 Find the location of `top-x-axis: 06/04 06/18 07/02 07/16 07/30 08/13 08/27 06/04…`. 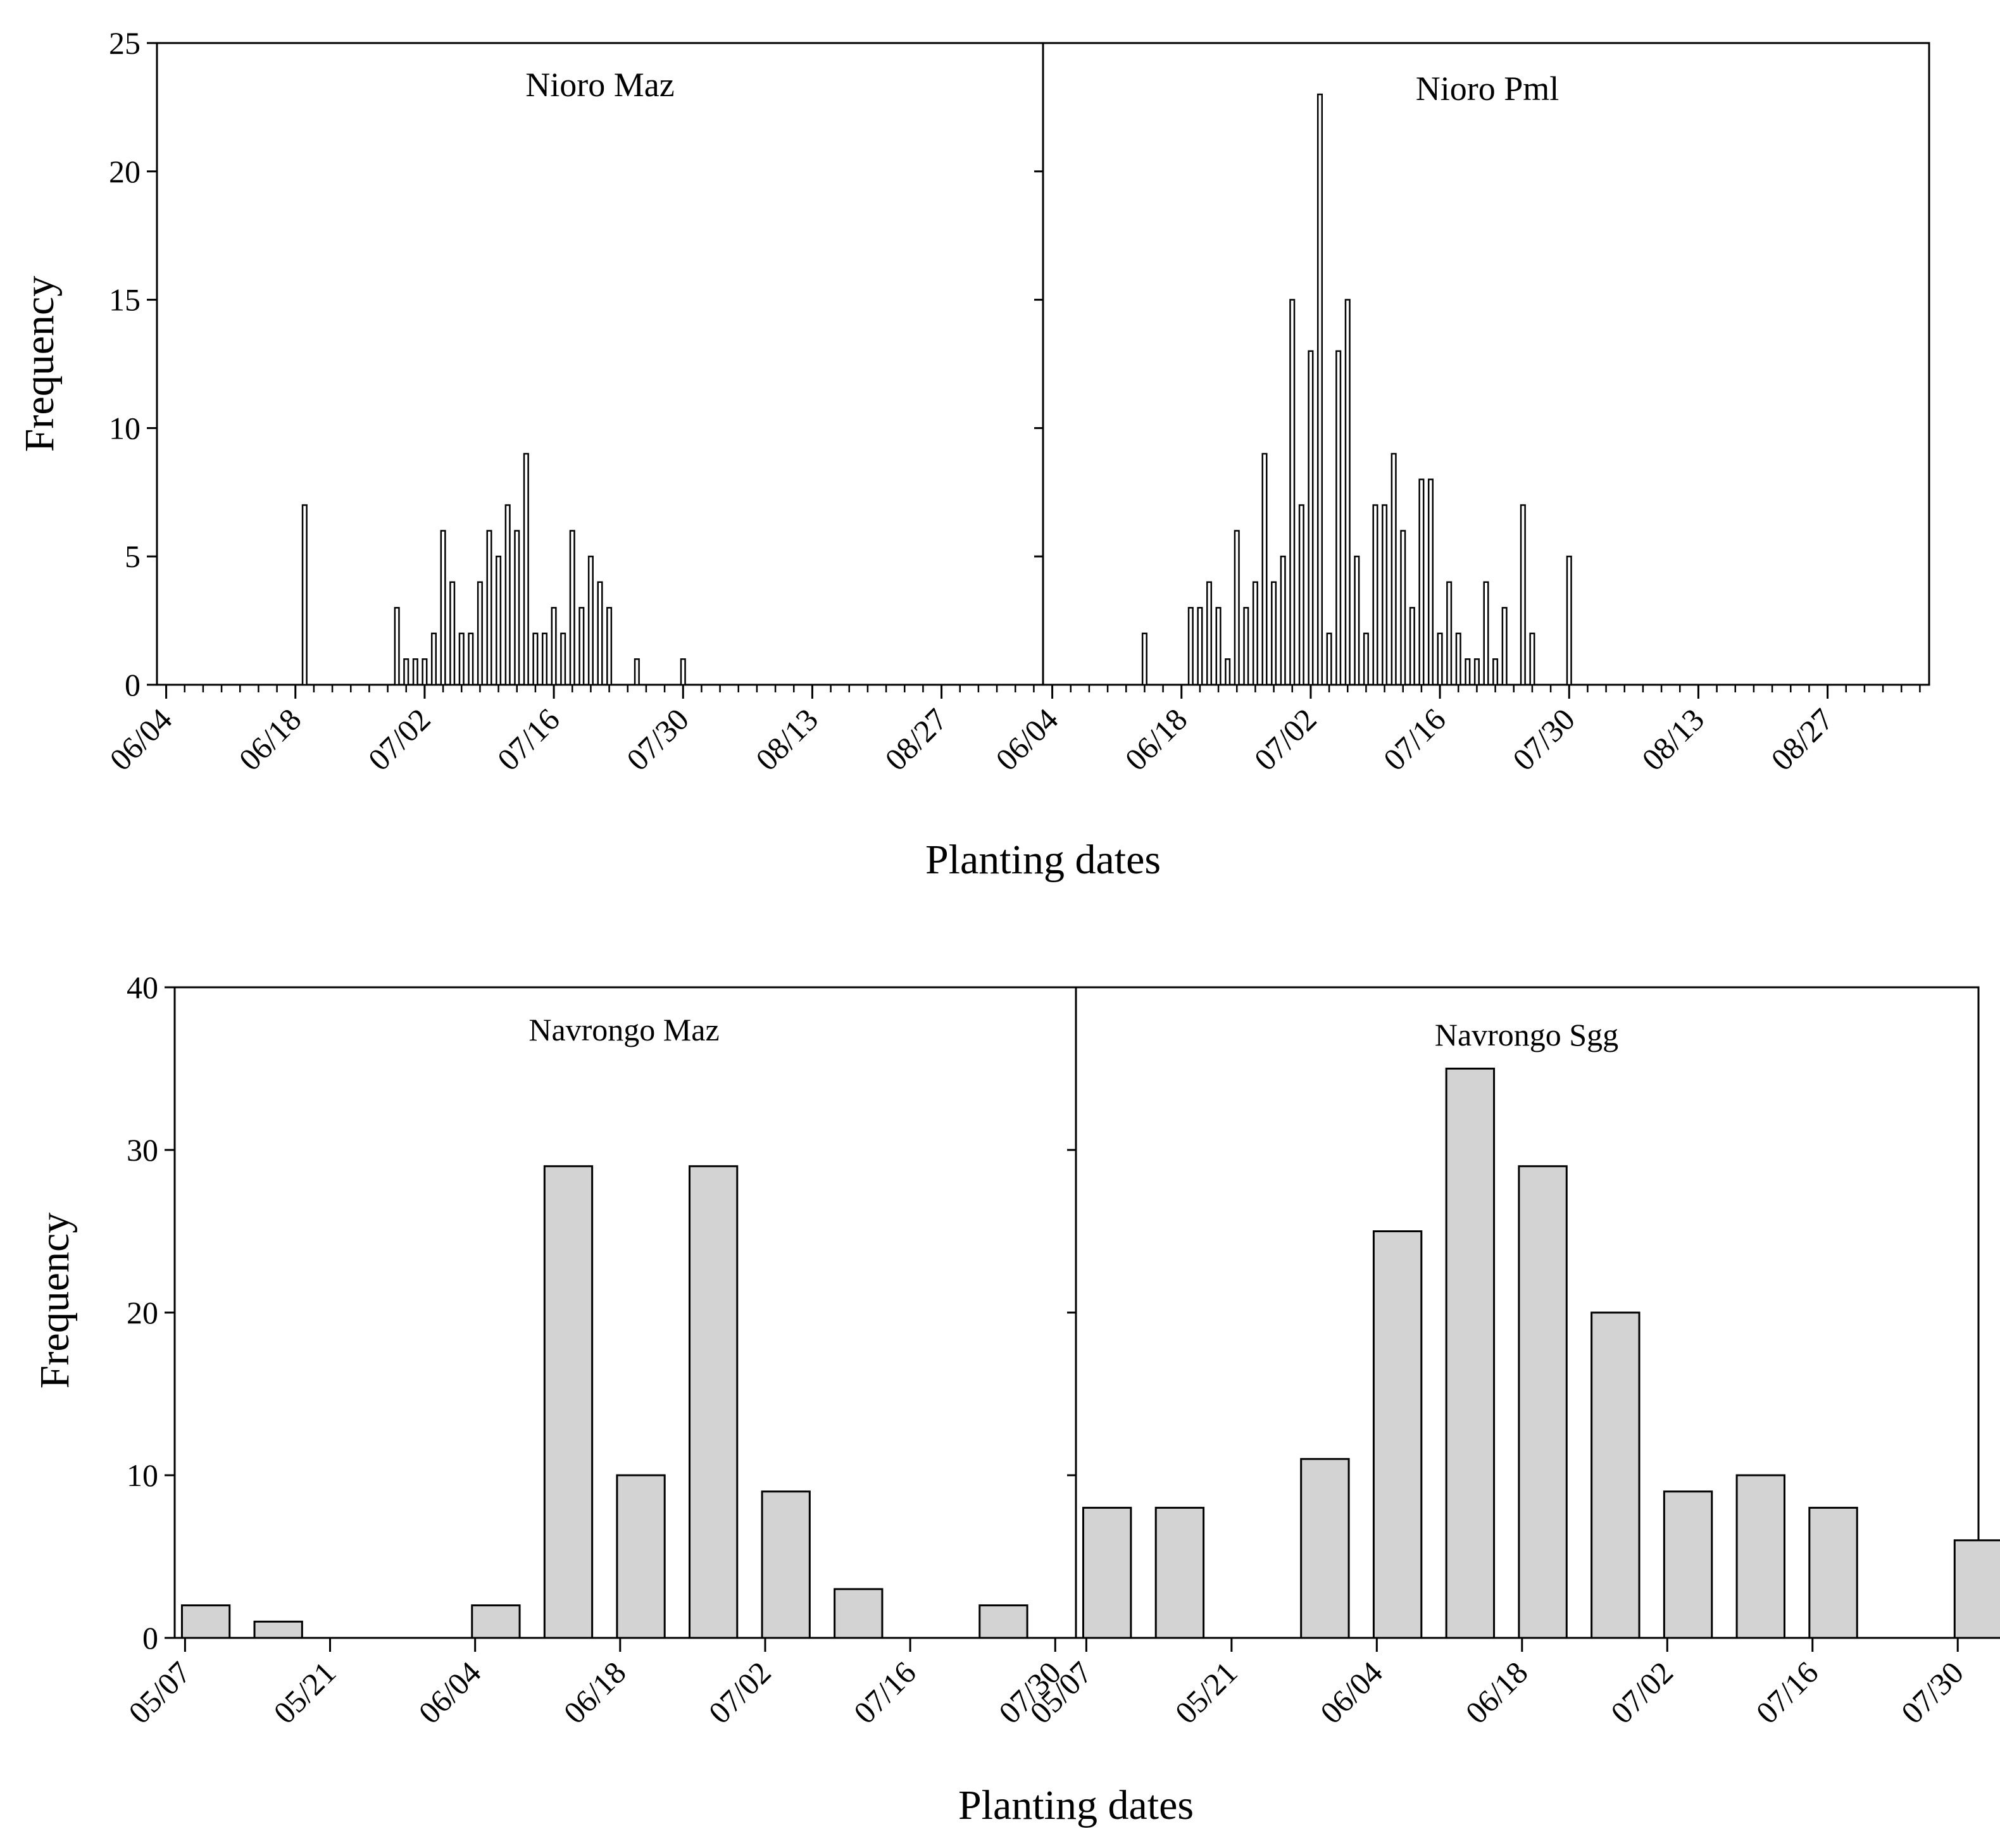

top-x-axis: 06/04 06/18 07/02 07/16 07/30 08/13 08/27 06/04… is located at coordinates (1012, 731).